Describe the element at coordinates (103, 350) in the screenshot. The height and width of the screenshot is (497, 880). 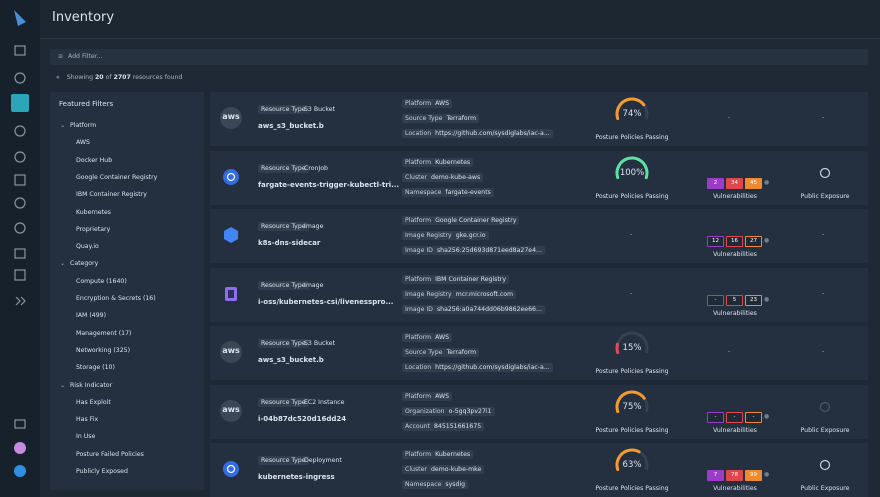
I see `filter-item: Networking (325)` at that location.